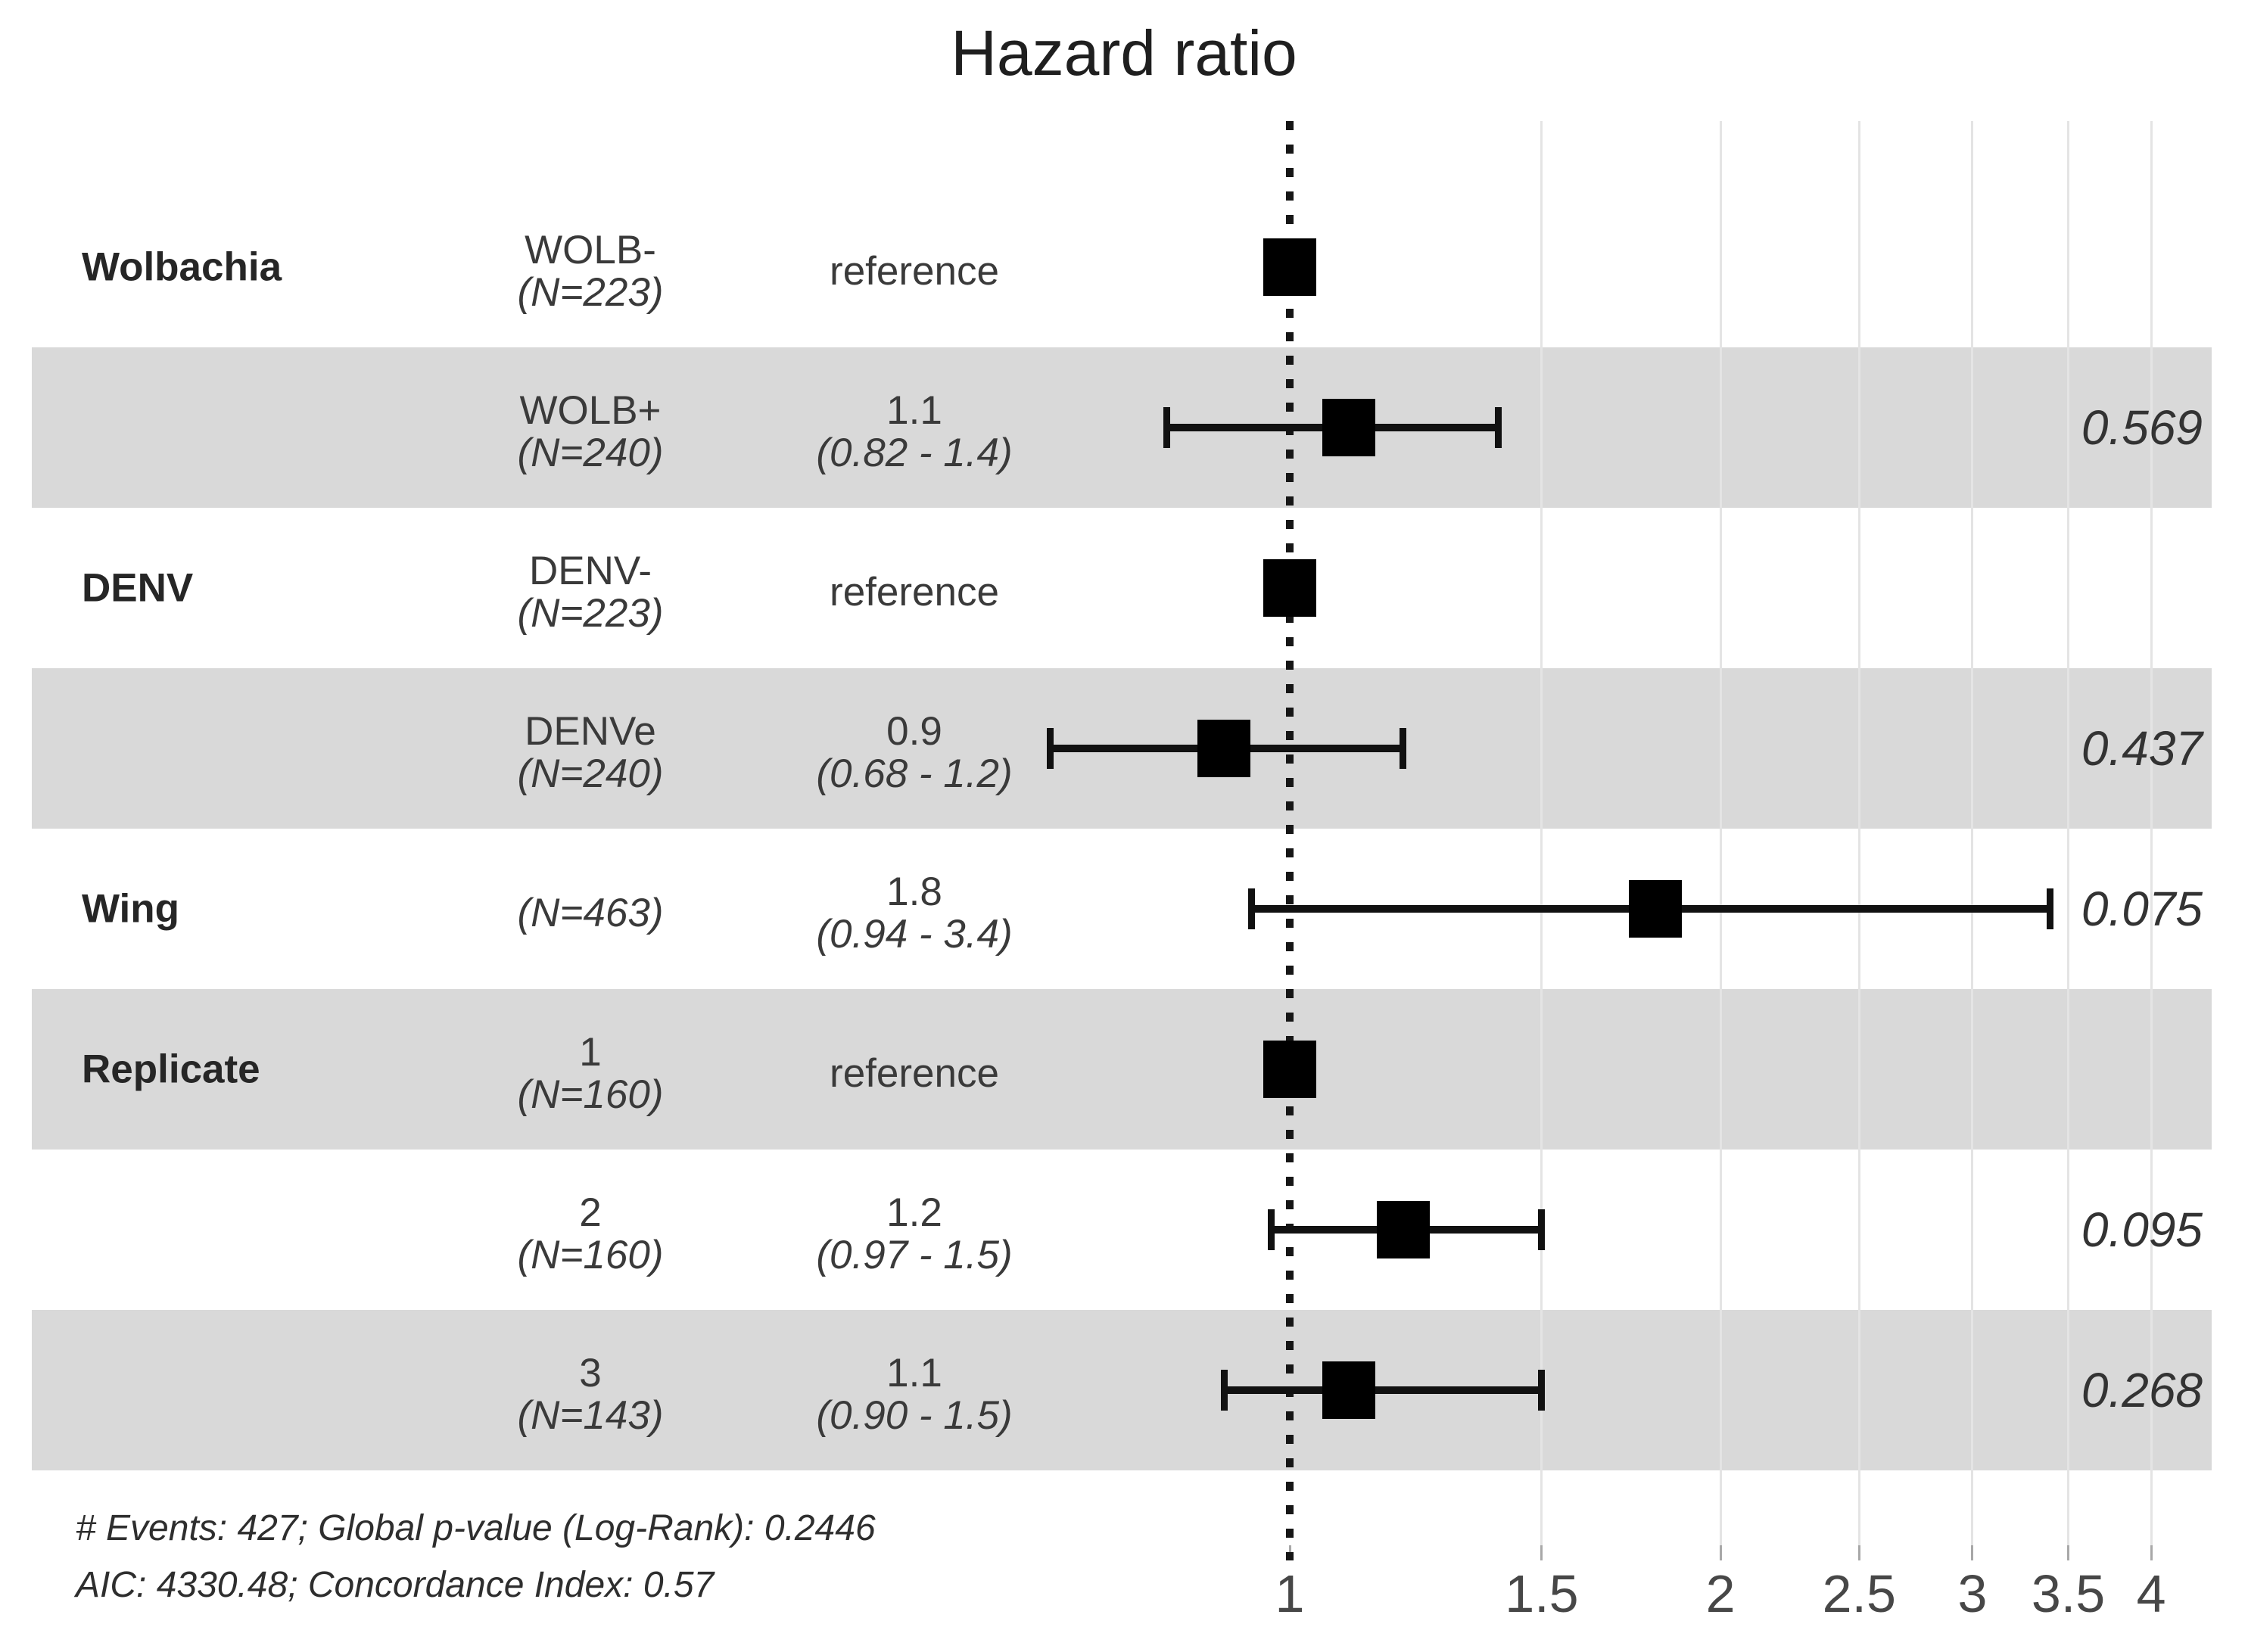 The height and width of the screenshot is (1652, 2248). I want to click on row-level-label: 3 (N=143), so click(590, 1394).